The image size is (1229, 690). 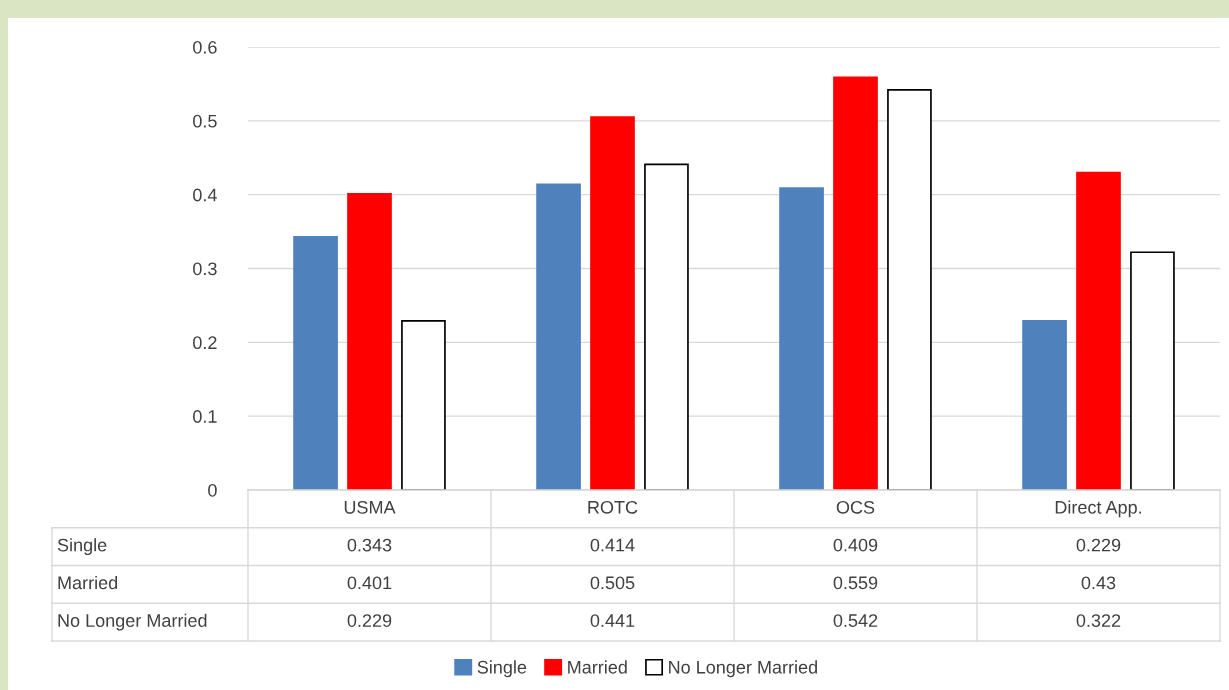 I want to click on y-tick-label: 0.6, so click(x=205, y=47).